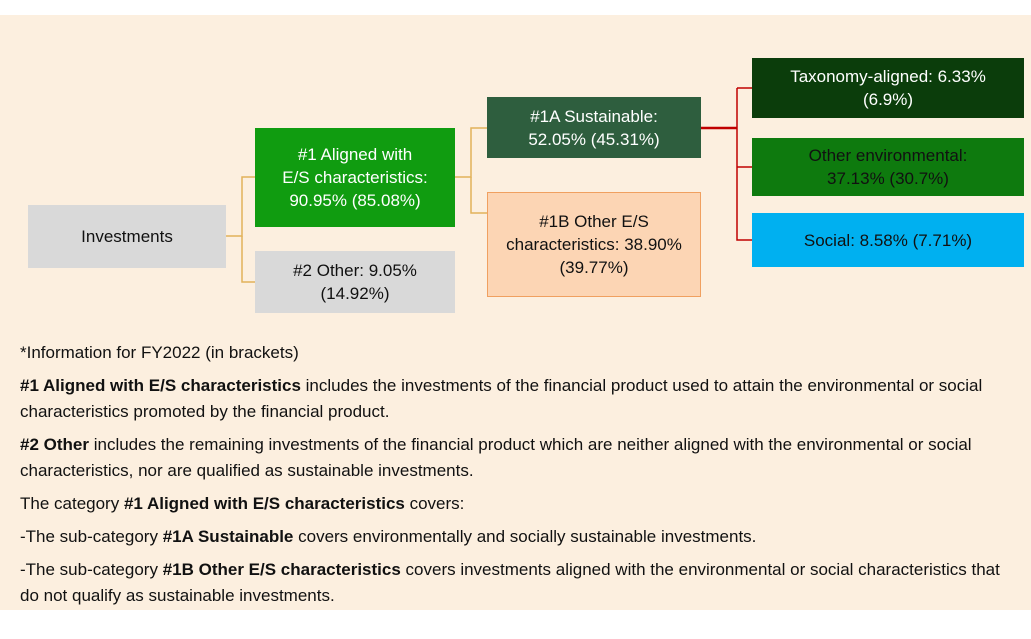 This screenshot has height=639, width=1031. Describe the element at coordinates (72, 503) in the screenshot. I see `note-text: The category` at that location.